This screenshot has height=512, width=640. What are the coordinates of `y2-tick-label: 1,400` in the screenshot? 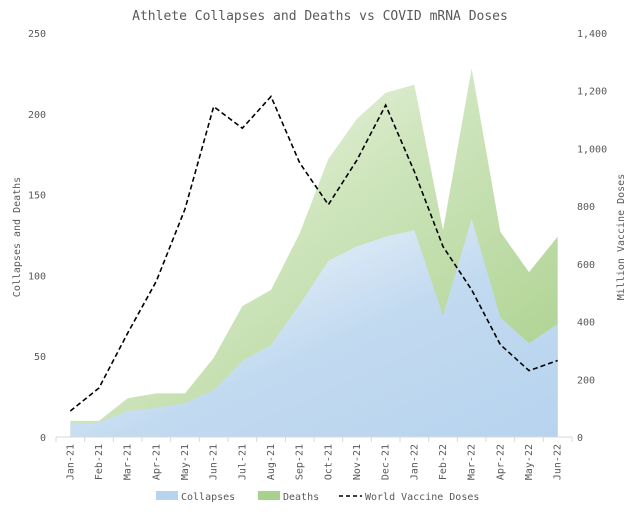 It's located at (592, 34).